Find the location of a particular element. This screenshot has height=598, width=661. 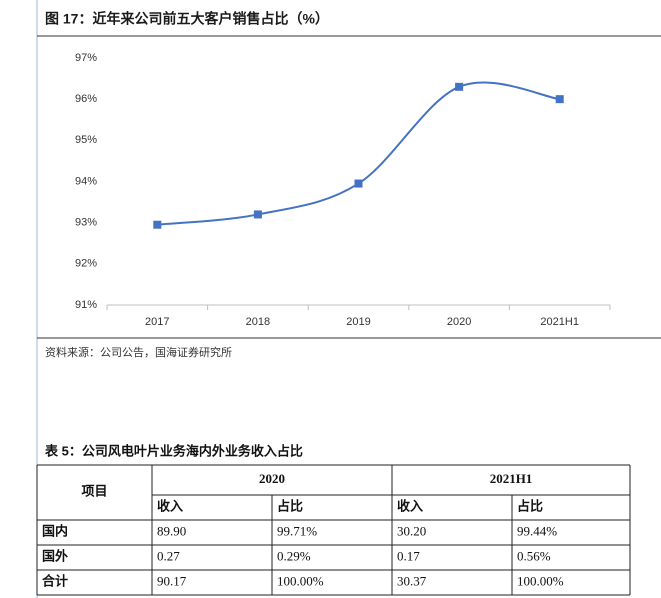

x-tick-label: 2018 is located at coordinates (258, 322).